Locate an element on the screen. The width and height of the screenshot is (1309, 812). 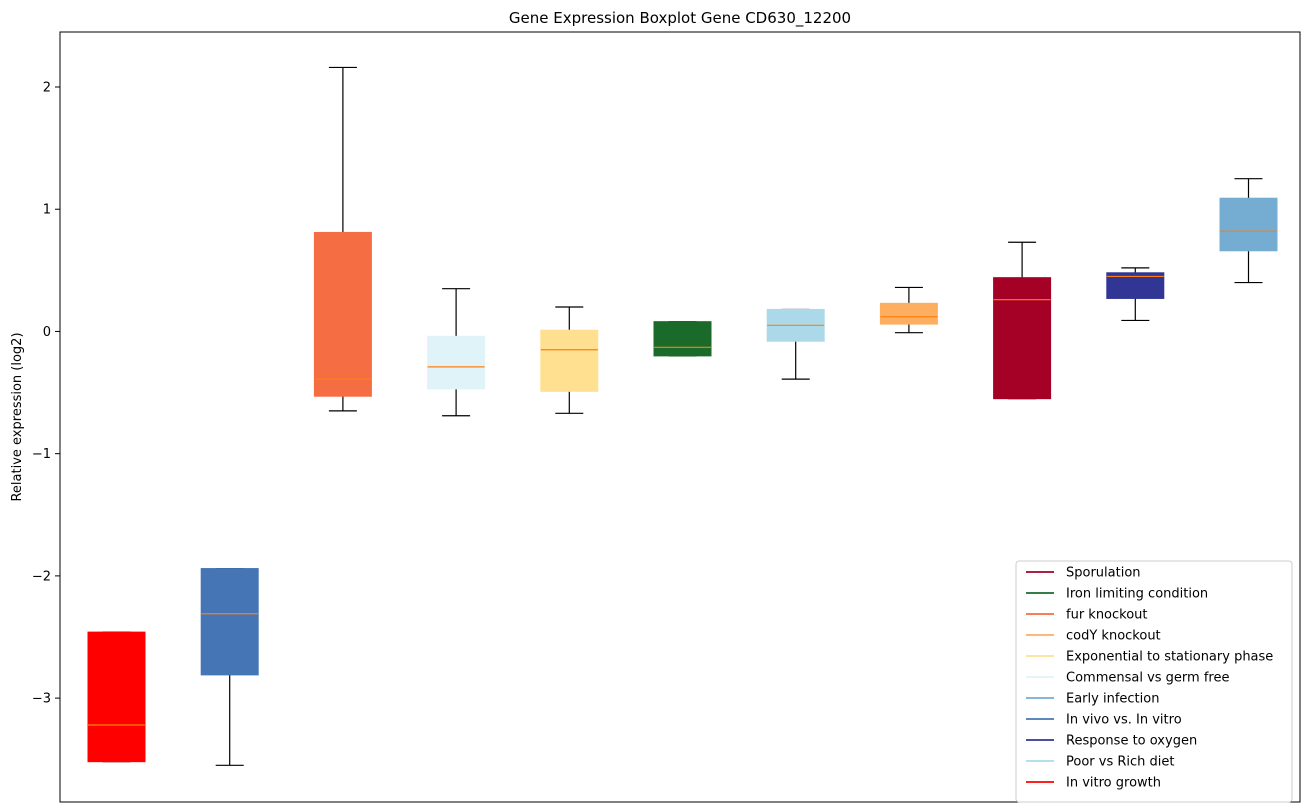
y-tick-label: −2 is located at coordinates (41, 576).